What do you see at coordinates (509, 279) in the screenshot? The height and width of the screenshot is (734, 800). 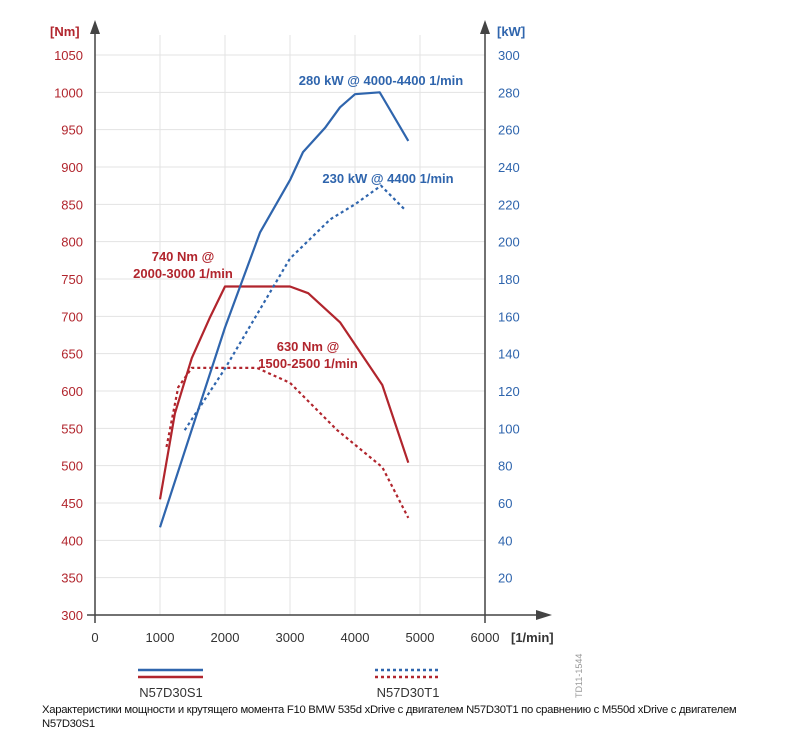 I see `y-right-tick-label: 180` at bounding box center [509, 279].